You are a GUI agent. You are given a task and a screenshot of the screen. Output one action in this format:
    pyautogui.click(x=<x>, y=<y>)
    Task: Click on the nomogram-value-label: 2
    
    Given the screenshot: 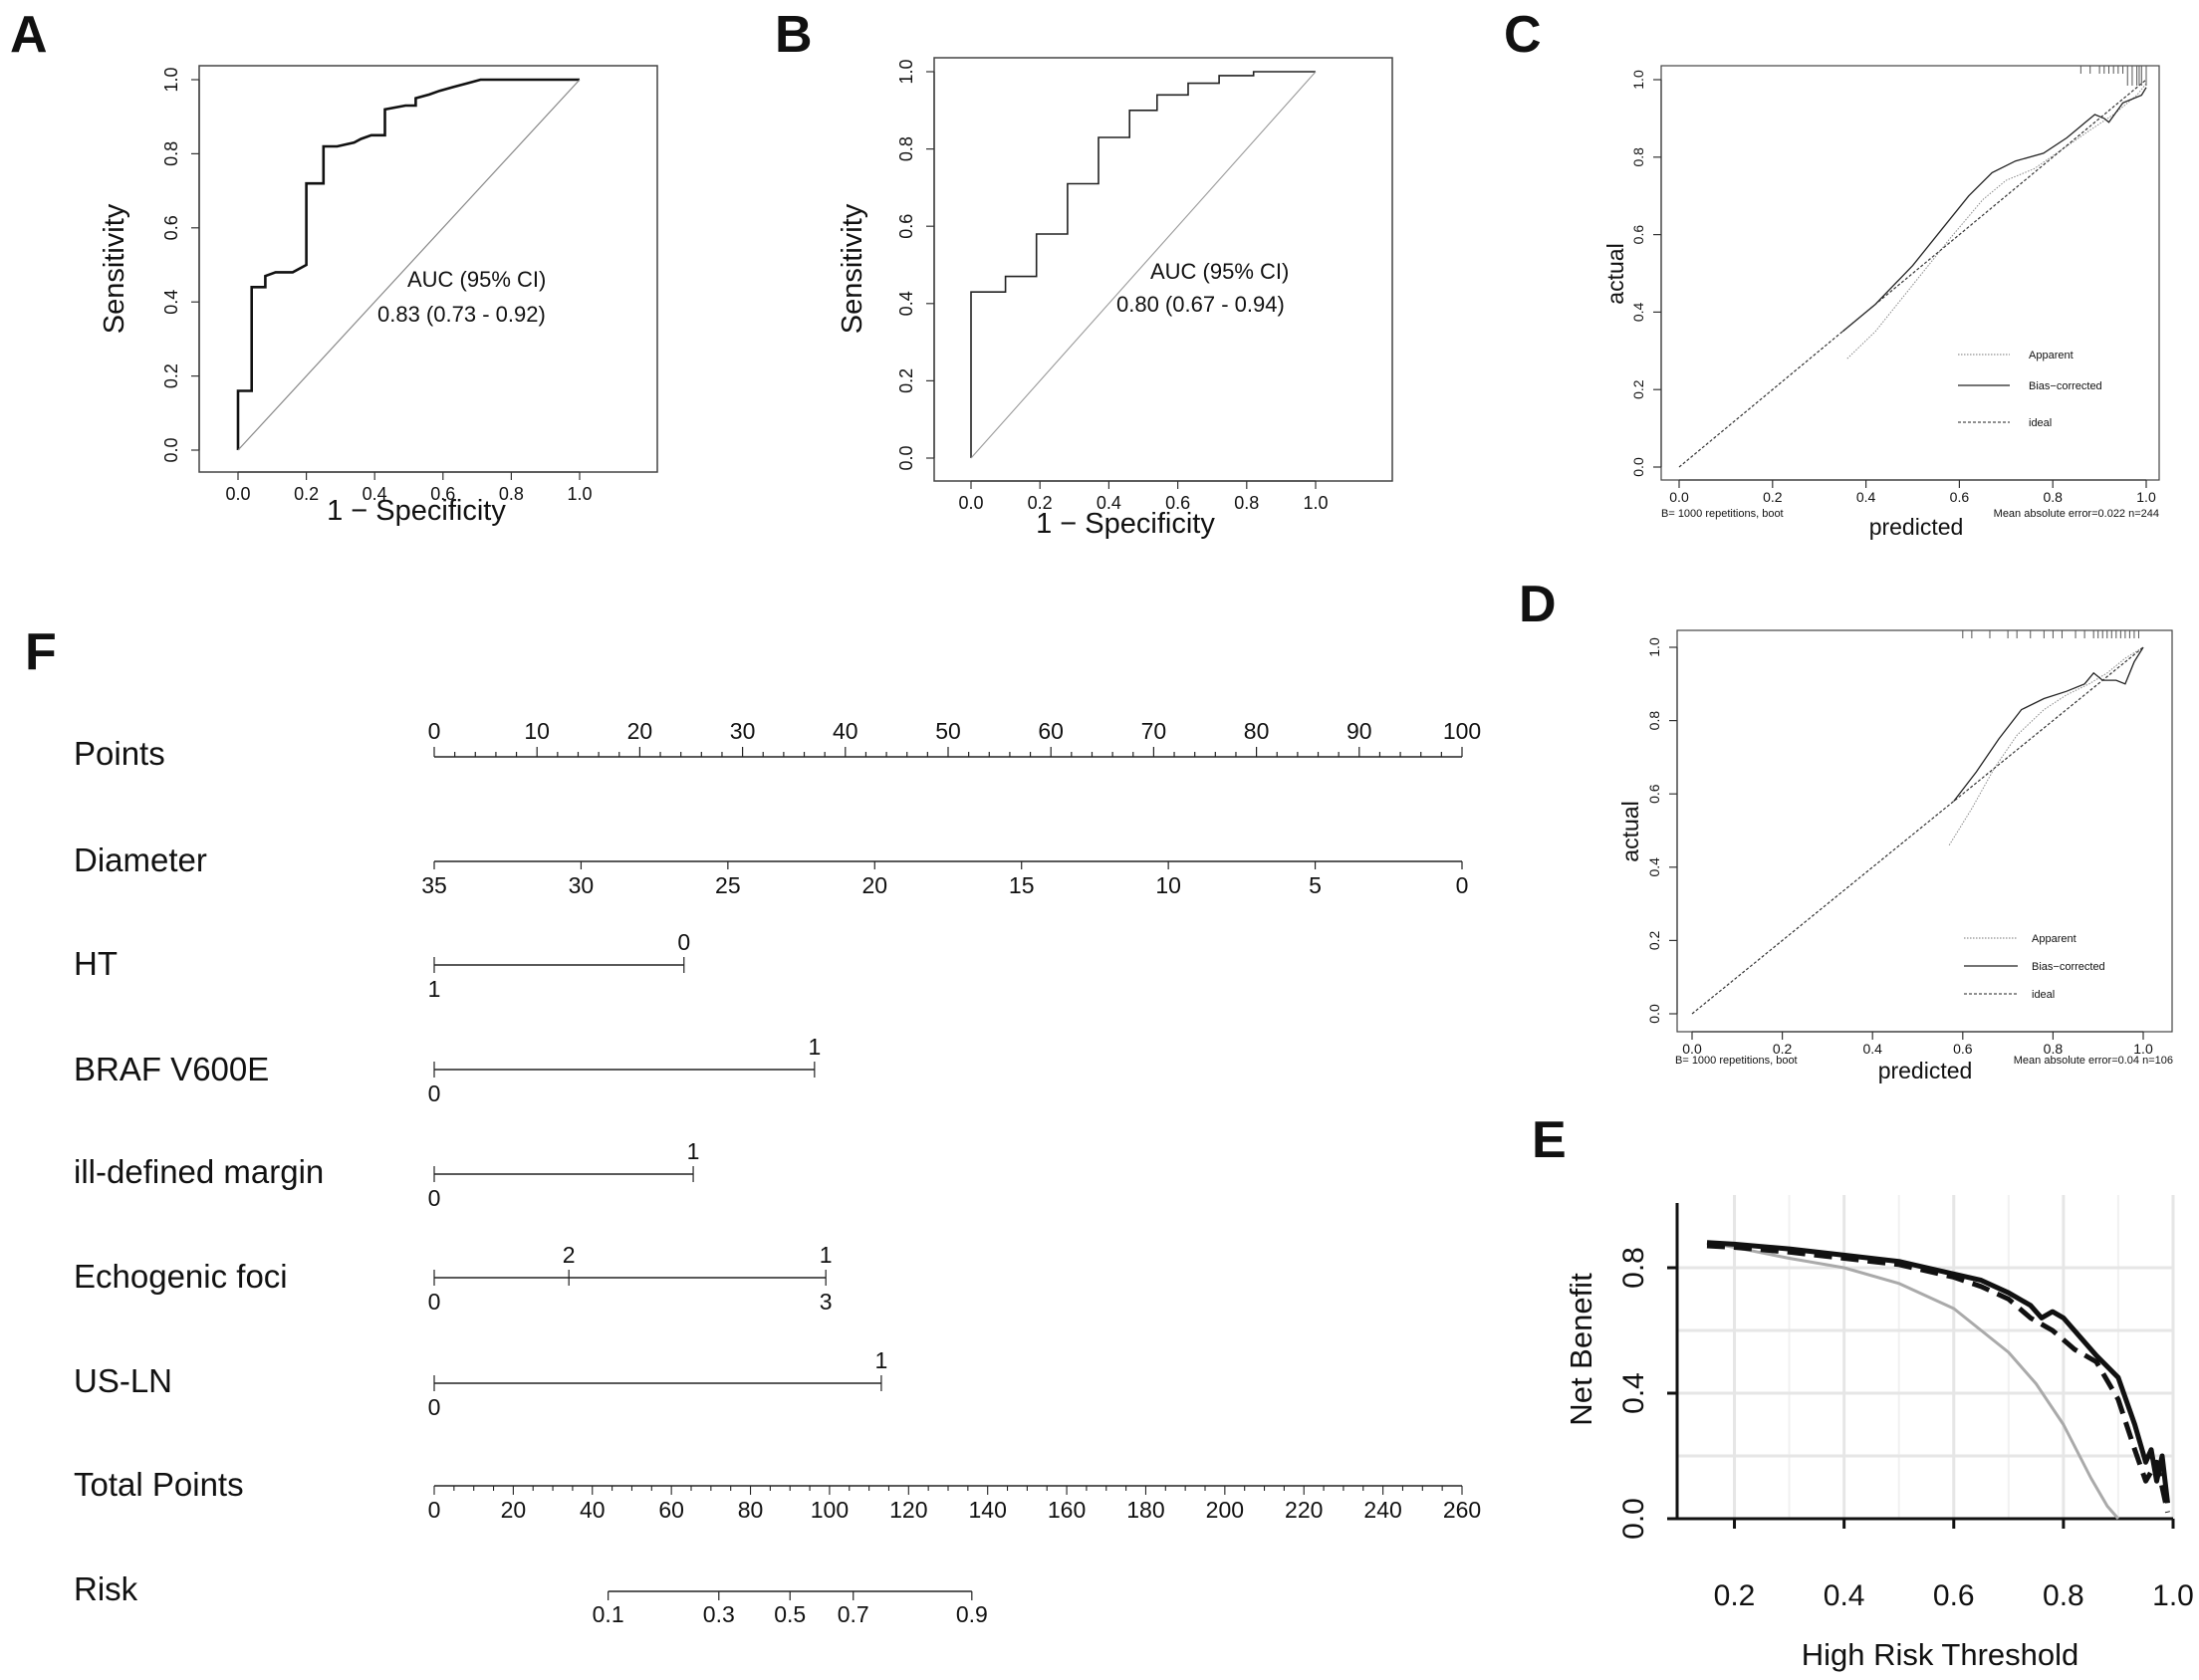 What is the action you would take?
    pyautogui.click(x=570, y=1255)
    